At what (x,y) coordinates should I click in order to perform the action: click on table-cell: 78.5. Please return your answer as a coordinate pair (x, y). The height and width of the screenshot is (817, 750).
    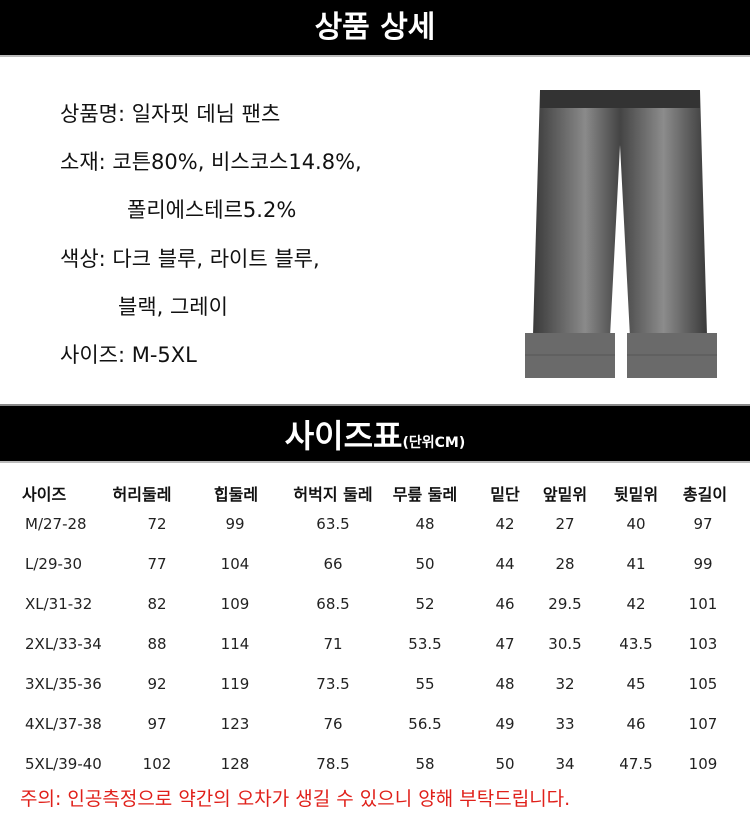
    Looking at the image, I should click on (333, 764).